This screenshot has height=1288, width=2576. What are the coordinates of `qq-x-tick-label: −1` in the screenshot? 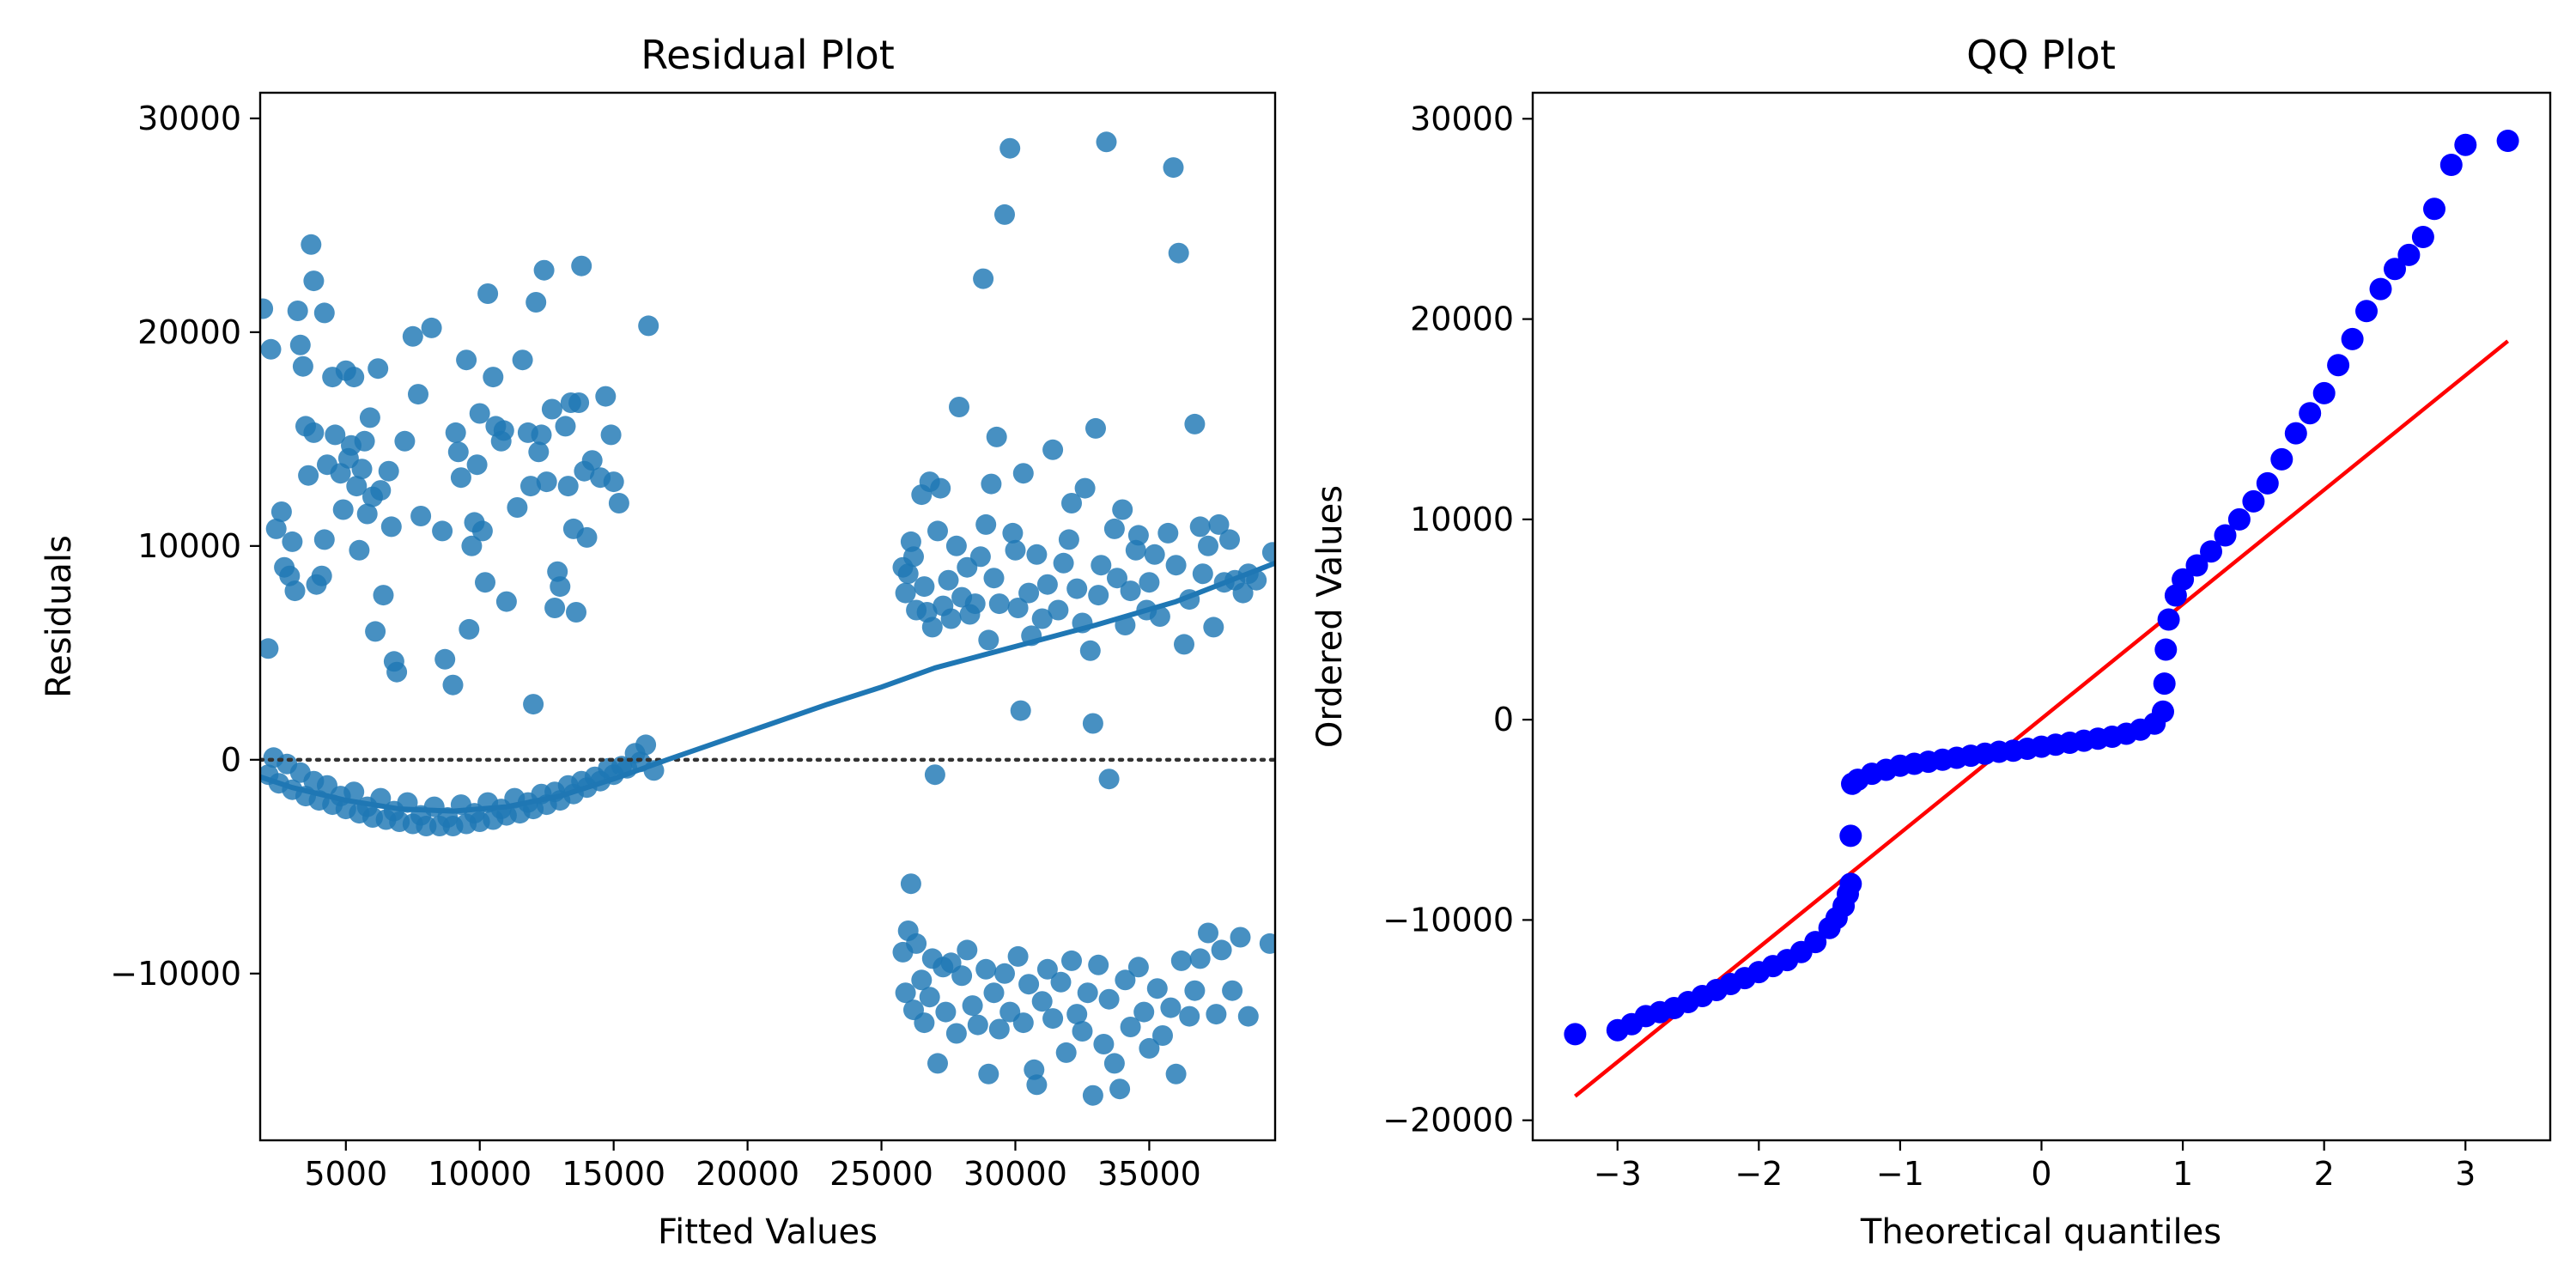 It's located at (1900, 1174).